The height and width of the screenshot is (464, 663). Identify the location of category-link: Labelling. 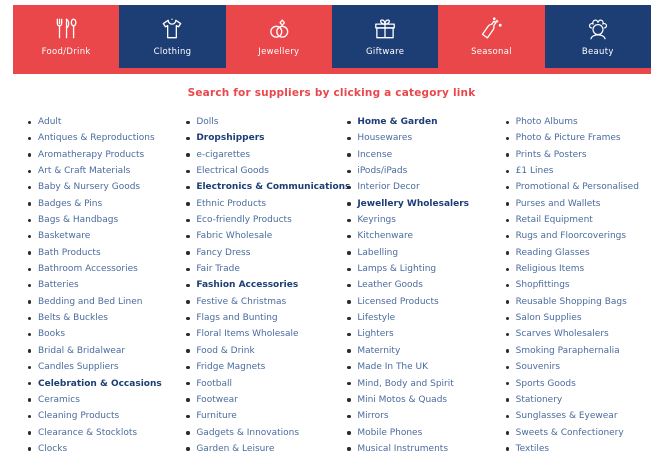
(425, 253).